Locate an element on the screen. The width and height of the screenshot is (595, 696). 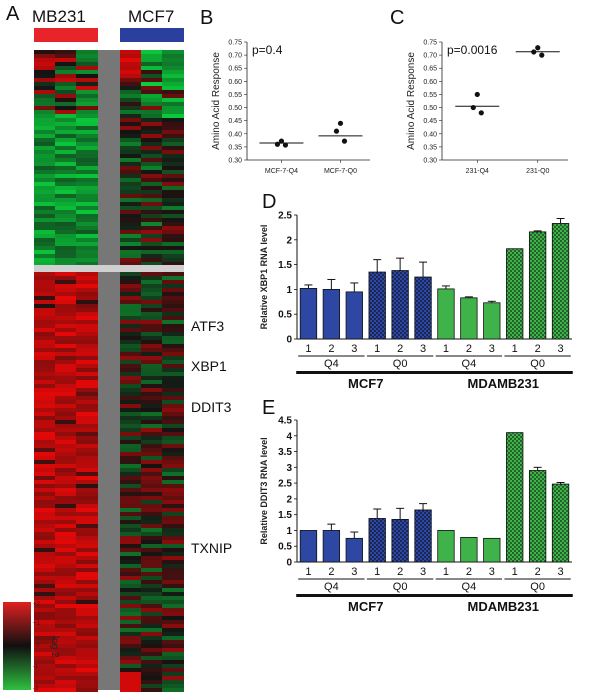
subgroup-label: Q0 is located at coordinates (400, 587).